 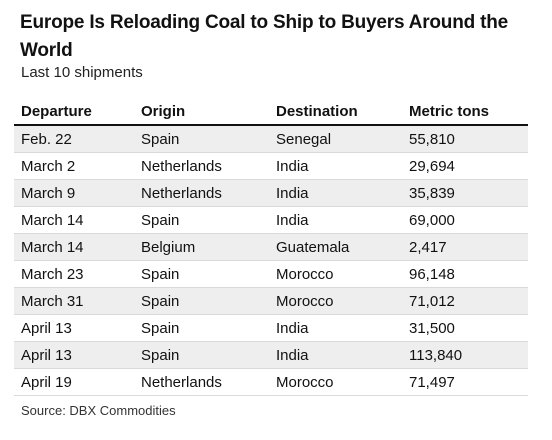 I want to click on cell-destination: Guatemala, so click(x=335, y=247).